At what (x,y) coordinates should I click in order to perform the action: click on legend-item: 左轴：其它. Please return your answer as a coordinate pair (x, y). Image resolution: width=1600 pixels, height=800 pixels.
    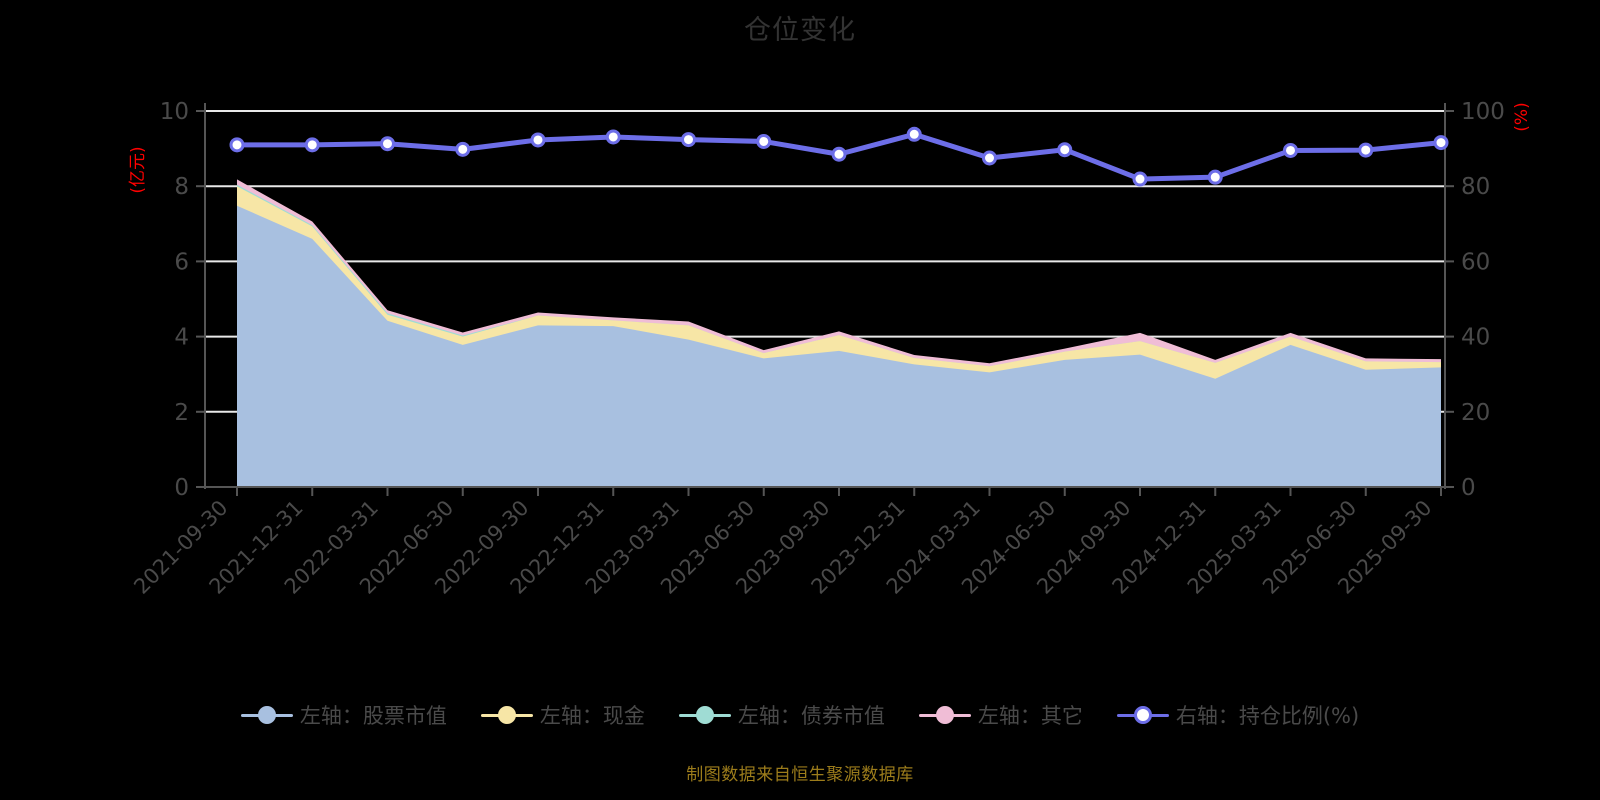
    Looking at the image, I should click on (1000, 715).